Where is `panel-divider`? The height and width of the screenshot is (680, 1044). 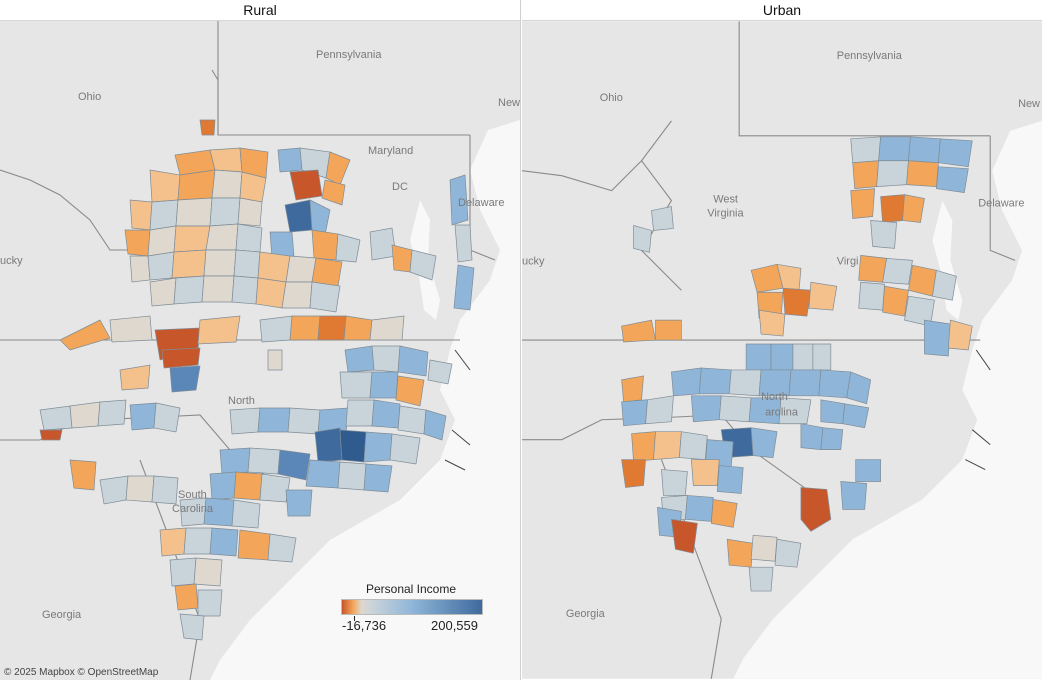
panel-divider is located at coordinates (521, 340).